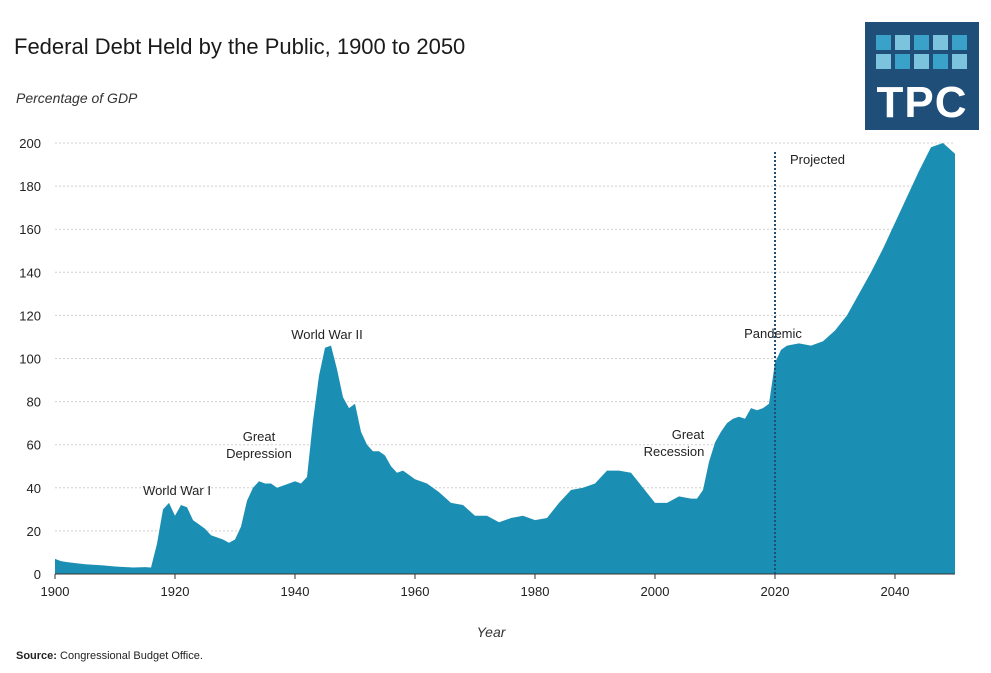 This screenshot has width=991, height=673. Describe the element at coordinates (655, 591) in the screenshot. I see `x-tick-label: 2000` at that location.